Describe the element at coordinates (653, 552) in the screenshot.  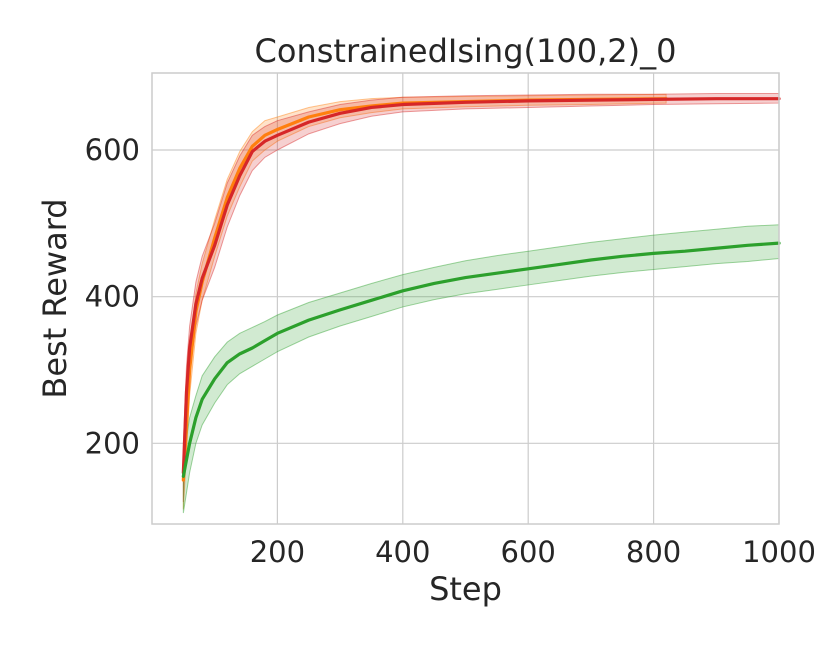
I see `x-tick-label: 800` at that location.